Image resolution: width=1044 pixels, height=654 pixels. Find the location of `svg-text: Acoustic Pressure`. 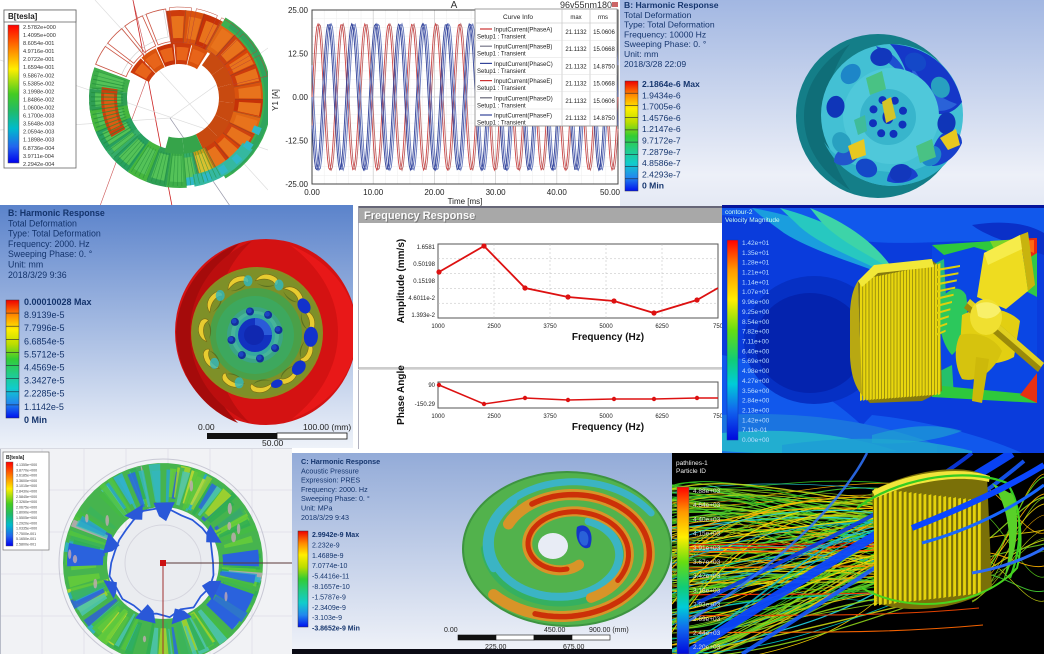

svg-text: Acoustic Pressure is located at coordinates (330, 470).